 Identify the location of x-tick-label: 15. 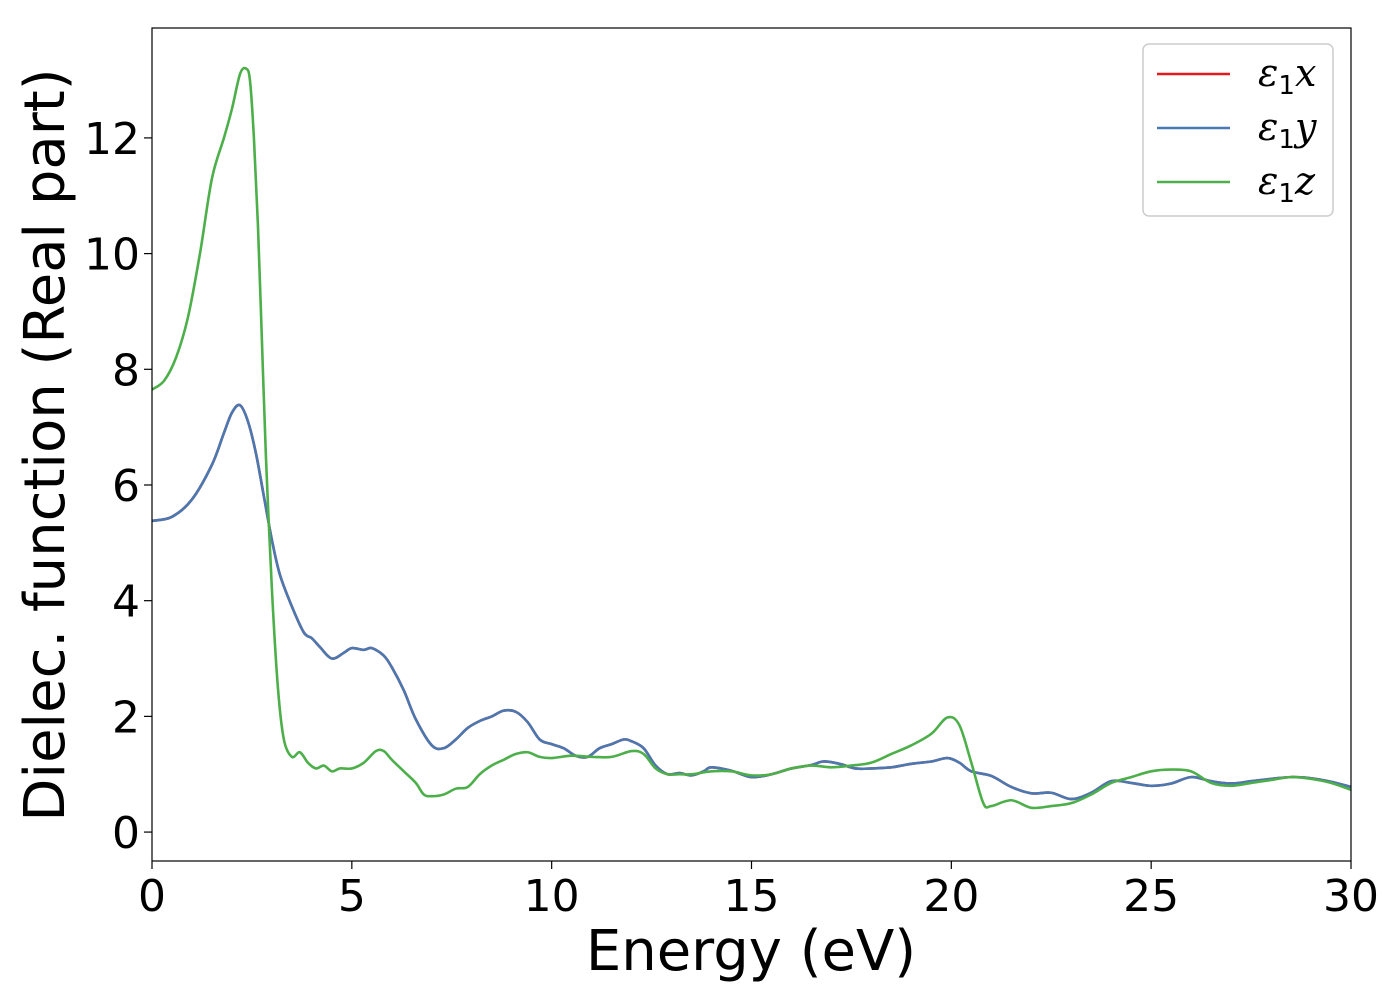
(752, 896).